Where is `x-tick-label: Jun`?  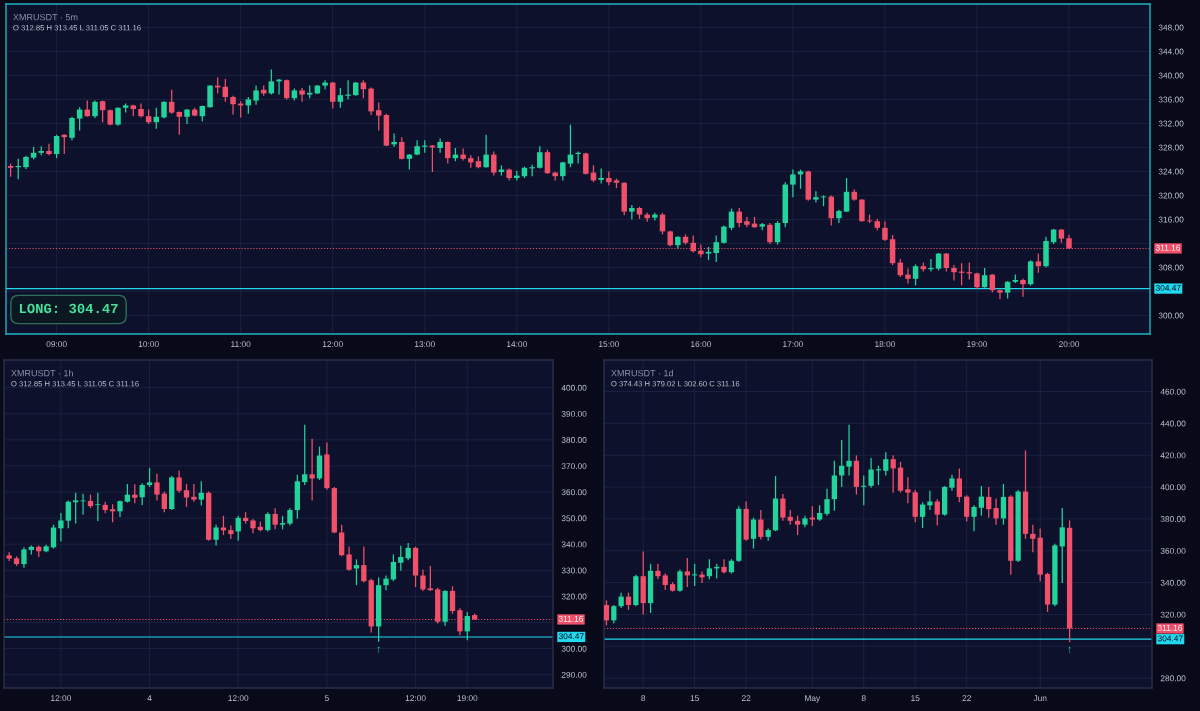
x-tick-label: Jun is located at coordinates (1040, 698).